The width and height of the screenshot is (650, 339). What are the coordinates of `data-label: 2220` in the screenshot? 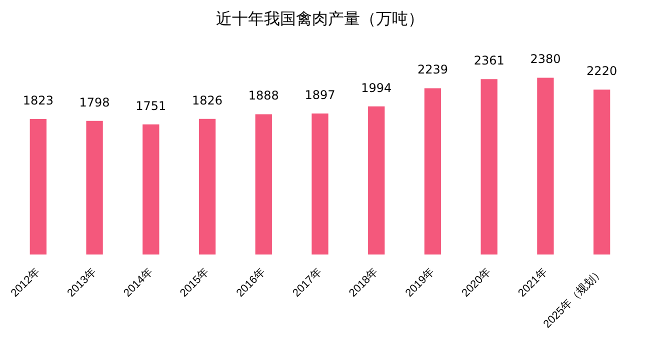 It's located at (602, 71).